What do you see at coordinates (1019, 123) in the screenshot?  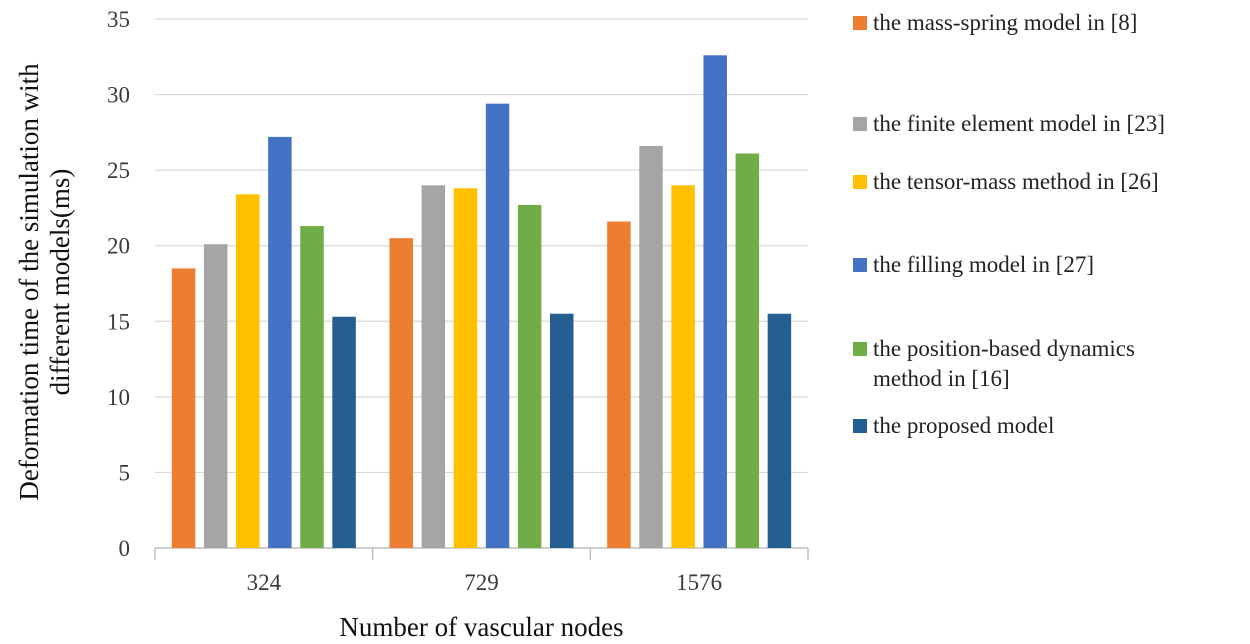 I see `legend-label: the finite element model in [23]` at bounding box center [1019, 123].